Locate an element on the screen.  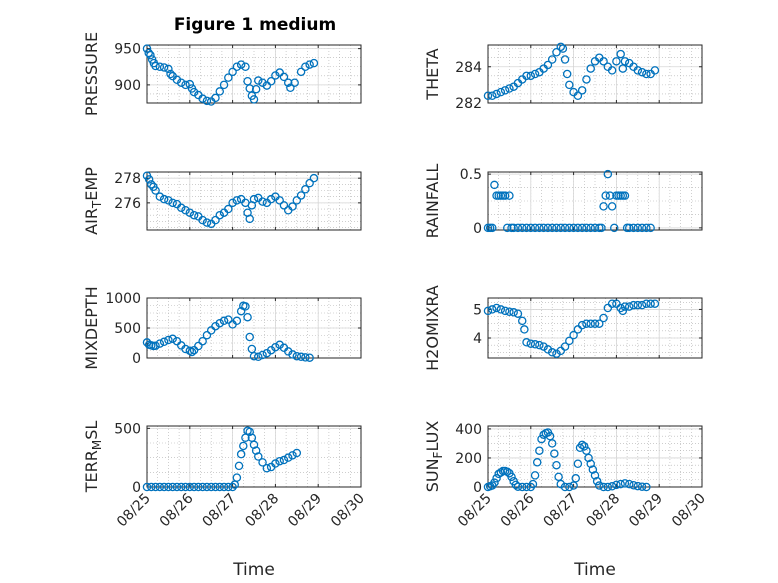
x-tick-label: 08/26 is located at coordinates (177, 510).